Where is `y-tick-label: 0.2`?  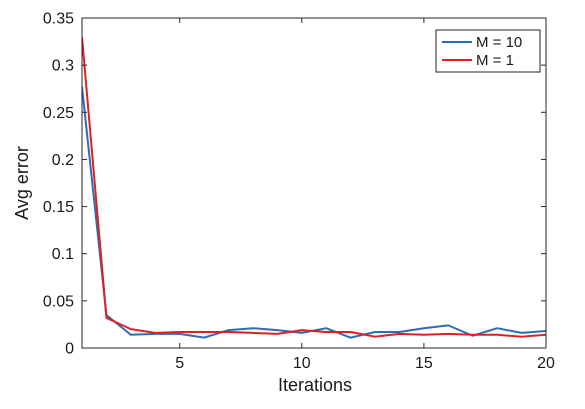
y-tick-label: 0.2 is located at coordinates (63, 160).